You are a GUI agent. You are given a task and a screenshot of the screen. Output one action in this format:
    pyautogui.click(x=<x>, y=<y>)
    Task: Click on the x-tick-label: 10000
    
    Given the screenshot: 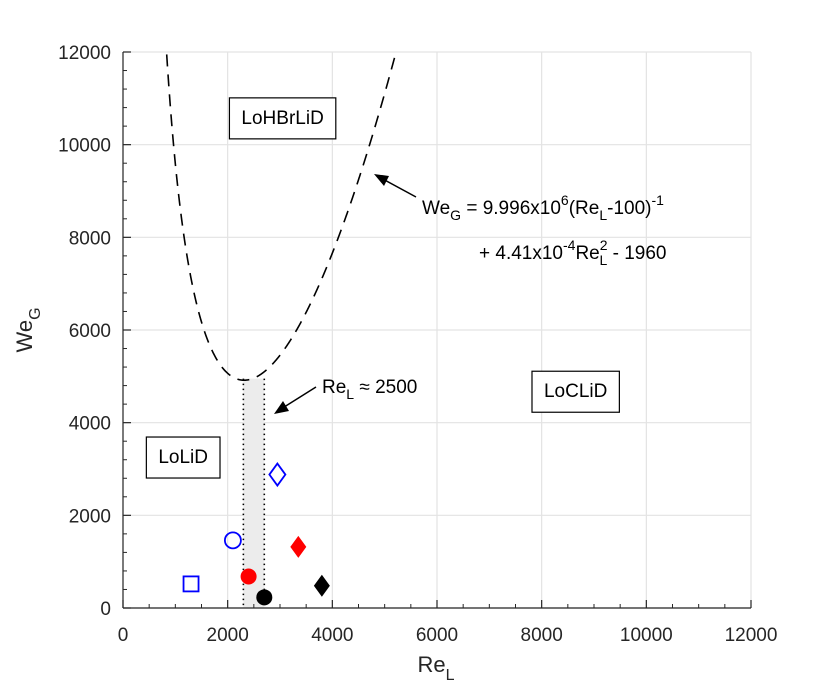 What is the action you would take?
    pyautogui.click(x=646, y=635)
    